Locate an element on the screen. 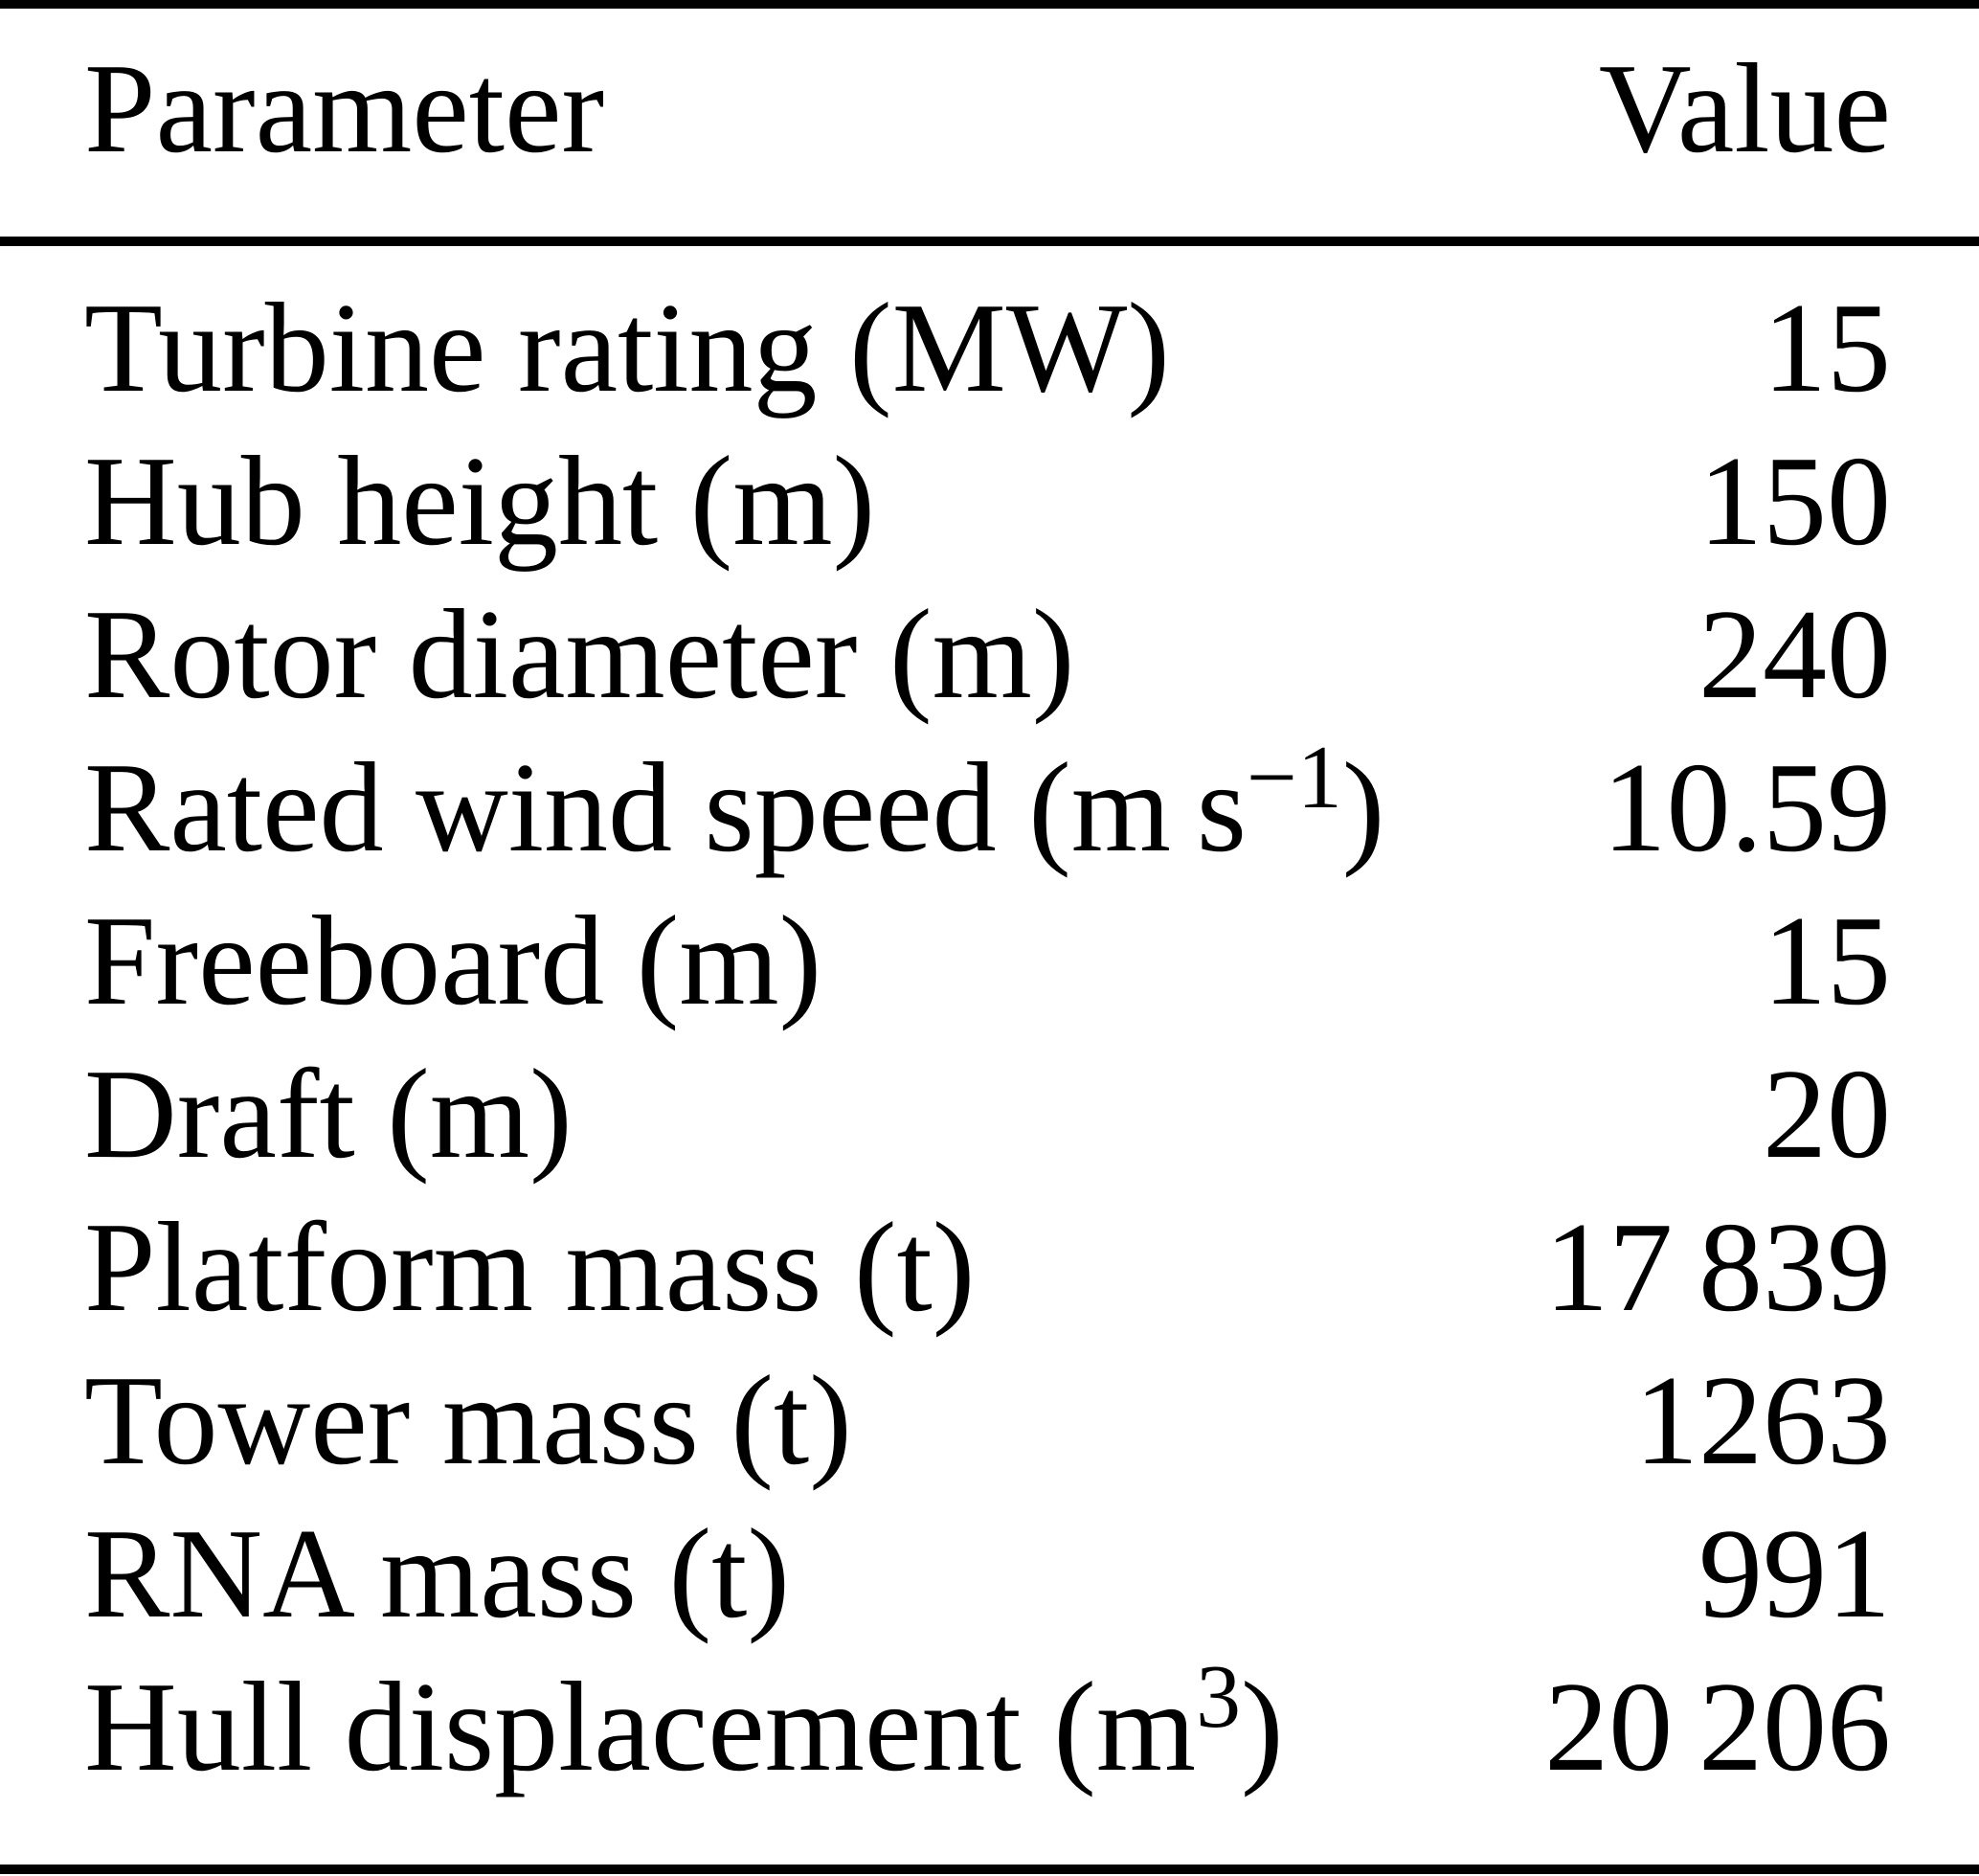 This screenshot has height=1876, width=1979. parameter-label: Platform mass (t) is located at coordinates (529, 1267).